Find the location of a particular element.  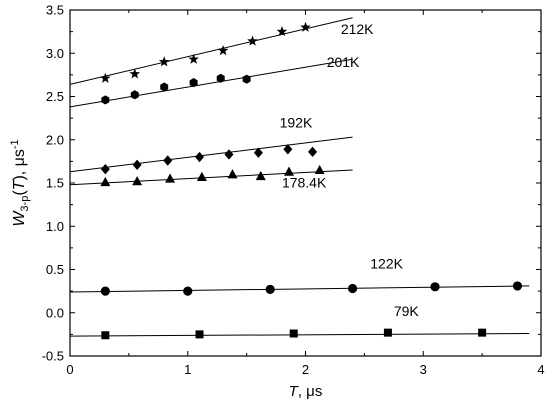

y-tick-label: -0.5 is located at coordinates (53, 356).